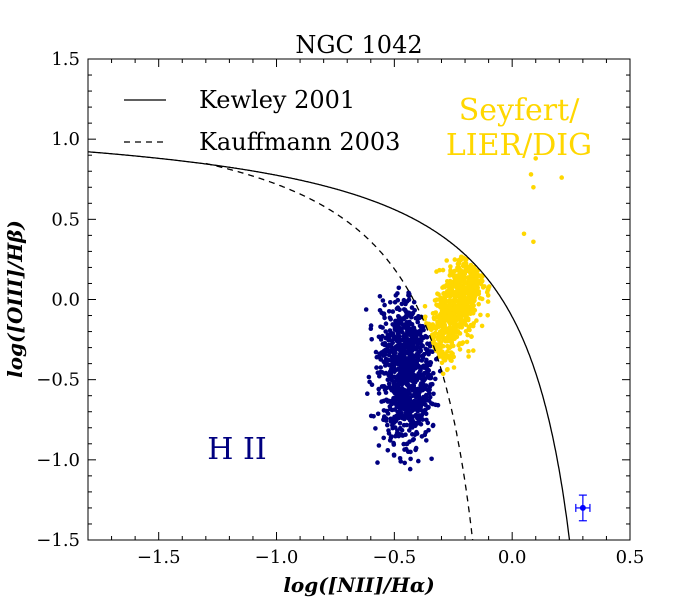 The image size is (700, 600). I want to click on legend-label: Kauffmann 2003, so click(299, 142).